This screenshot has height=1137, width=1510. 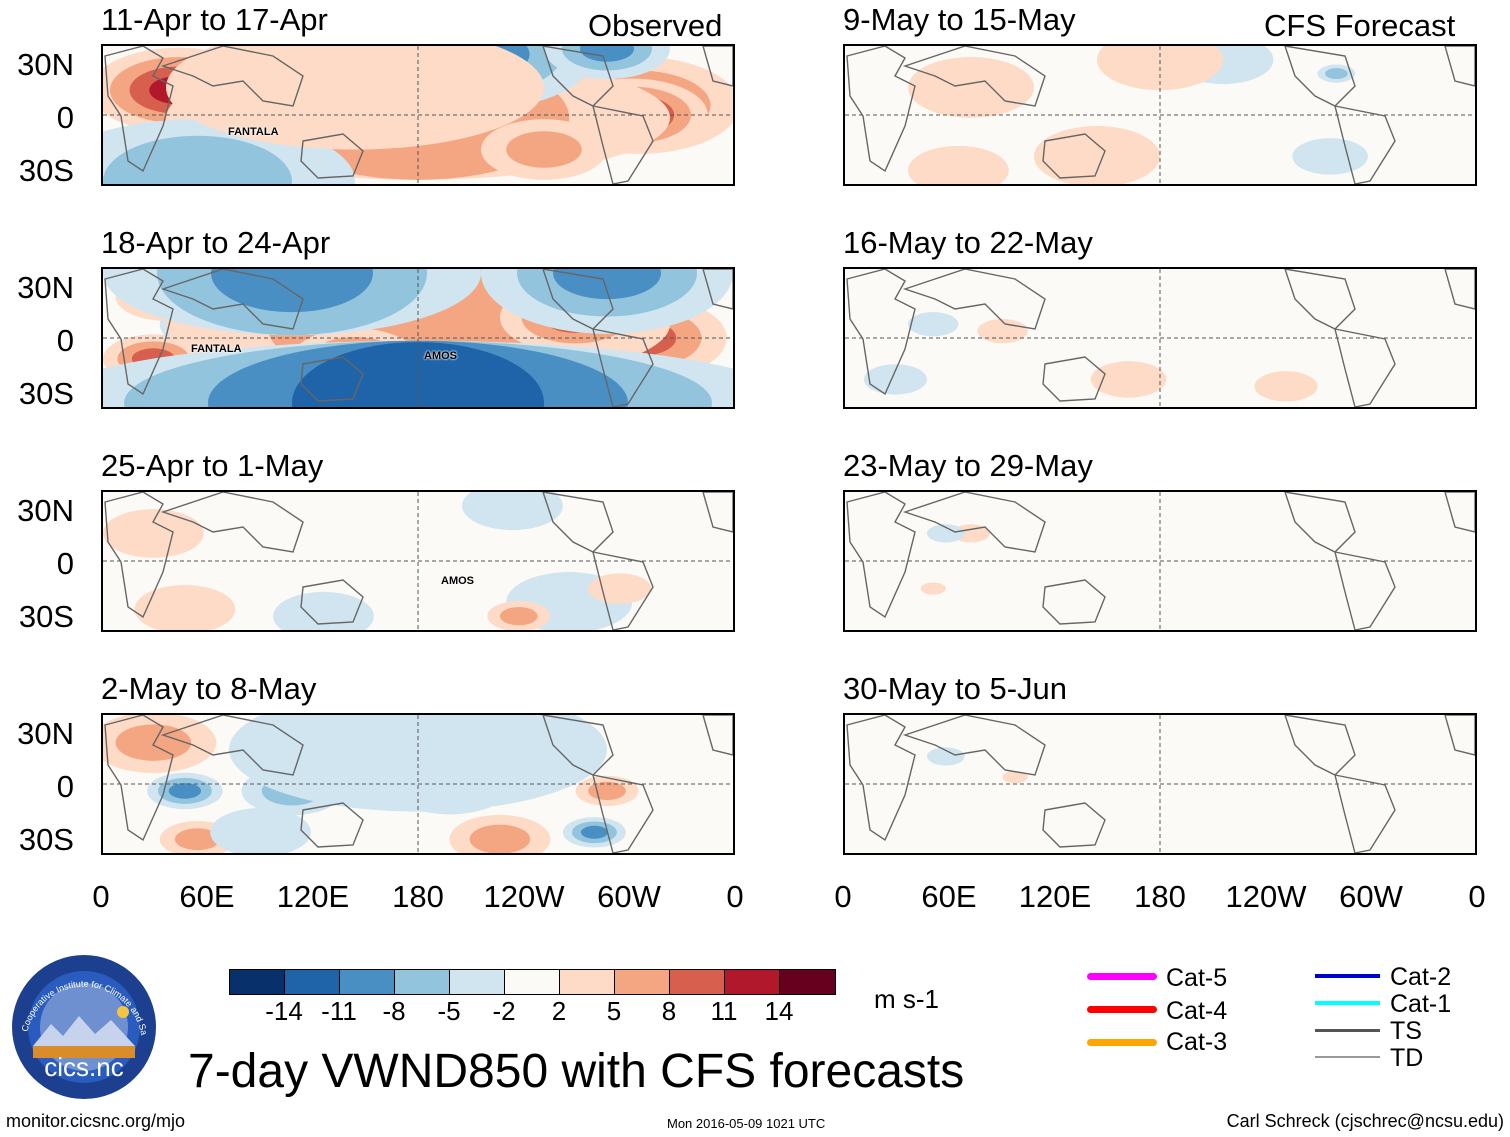 What do you see at coordinates (1407, 1058) in the screenshot?
I see `legend-label-td: TD` at bounding box center [1407, 1058].